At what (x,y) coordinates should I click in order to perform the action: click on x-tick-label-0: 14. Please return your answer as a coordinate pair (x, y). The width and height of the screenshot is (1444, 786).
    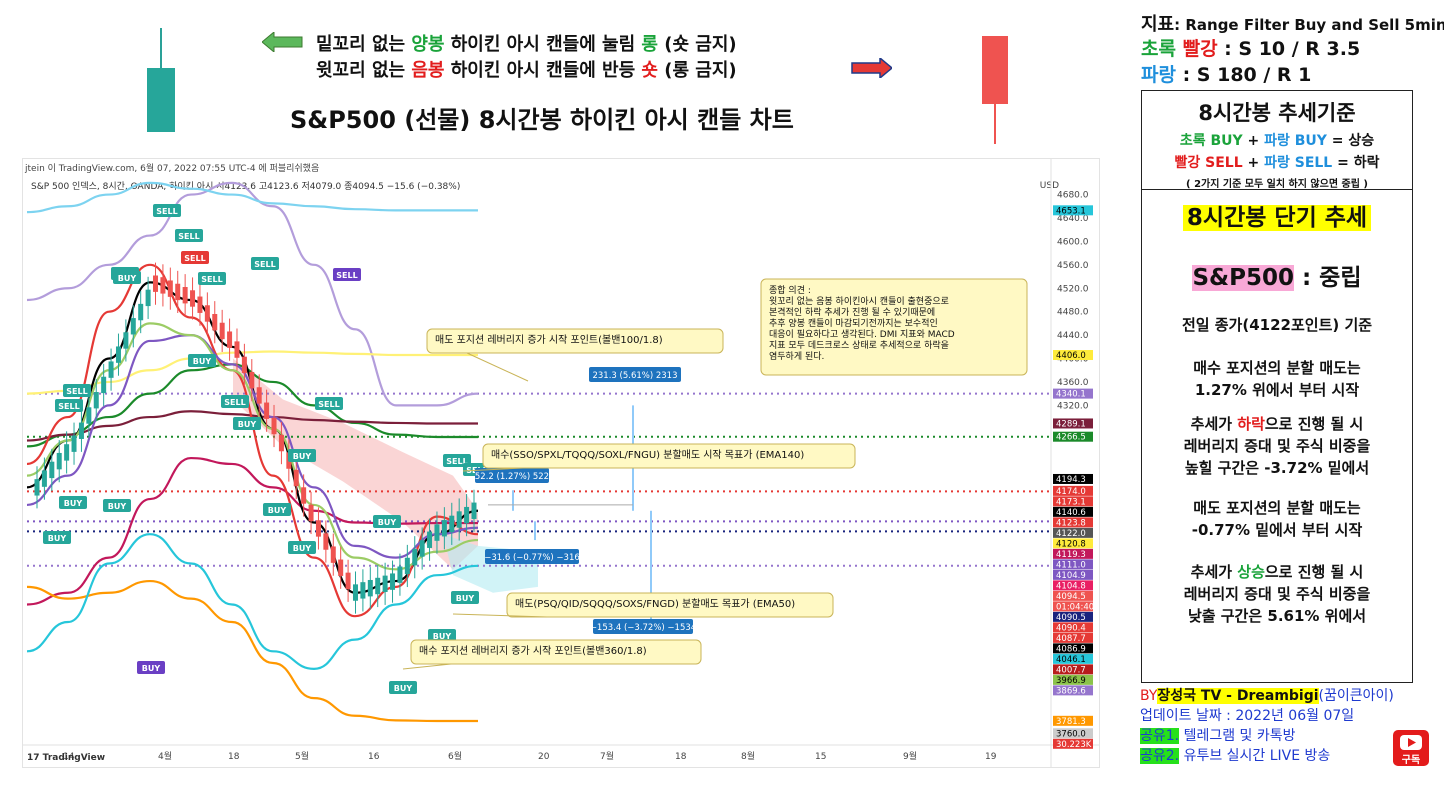
    Looking at the image, I should click on (69, 757).